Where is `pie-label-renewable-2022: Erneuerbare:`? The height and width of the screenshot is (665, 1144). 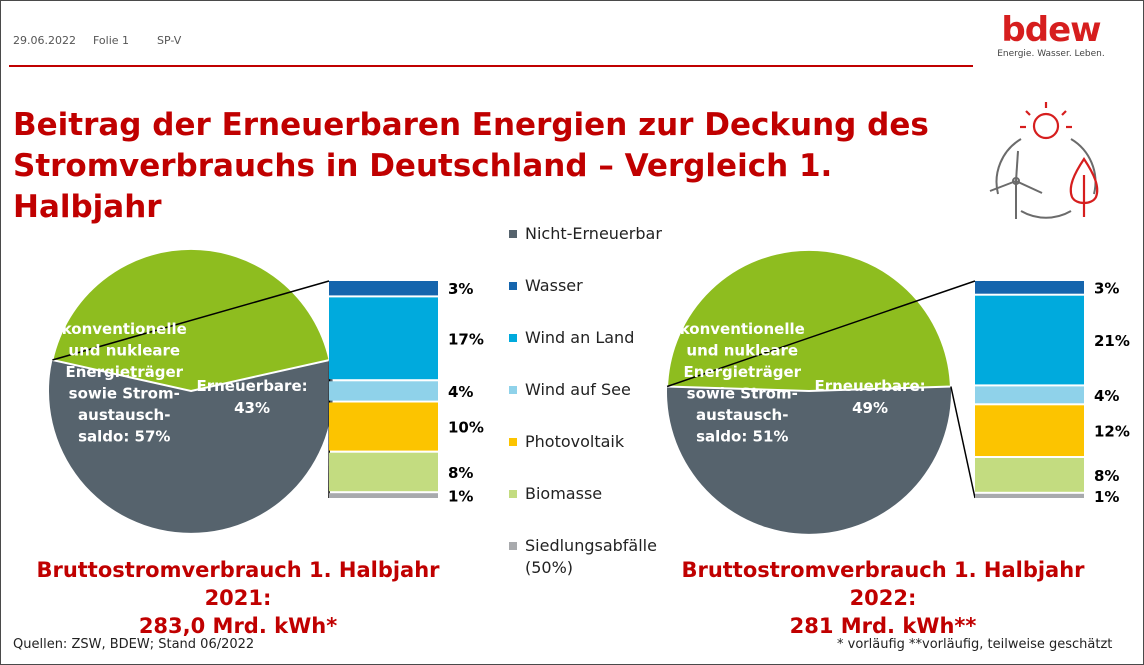
pie-label-renewable-2022: Erneuerbare: is located at coordinates (869, 386).